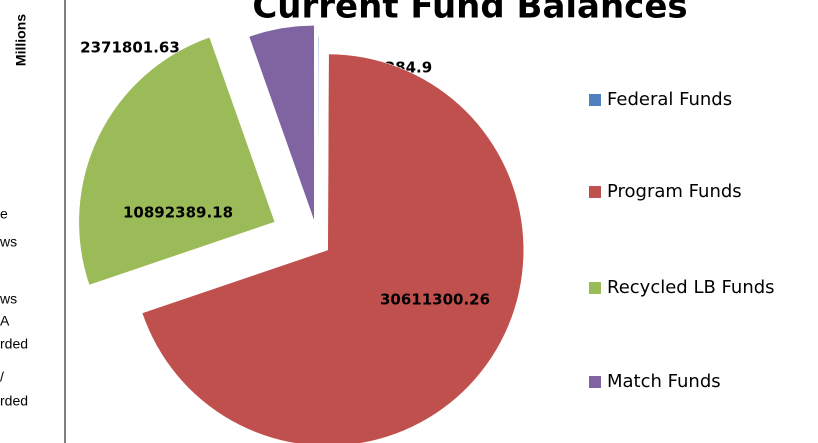  I want to click on legend-label: Recycled LB Funds, so click(691, 287).